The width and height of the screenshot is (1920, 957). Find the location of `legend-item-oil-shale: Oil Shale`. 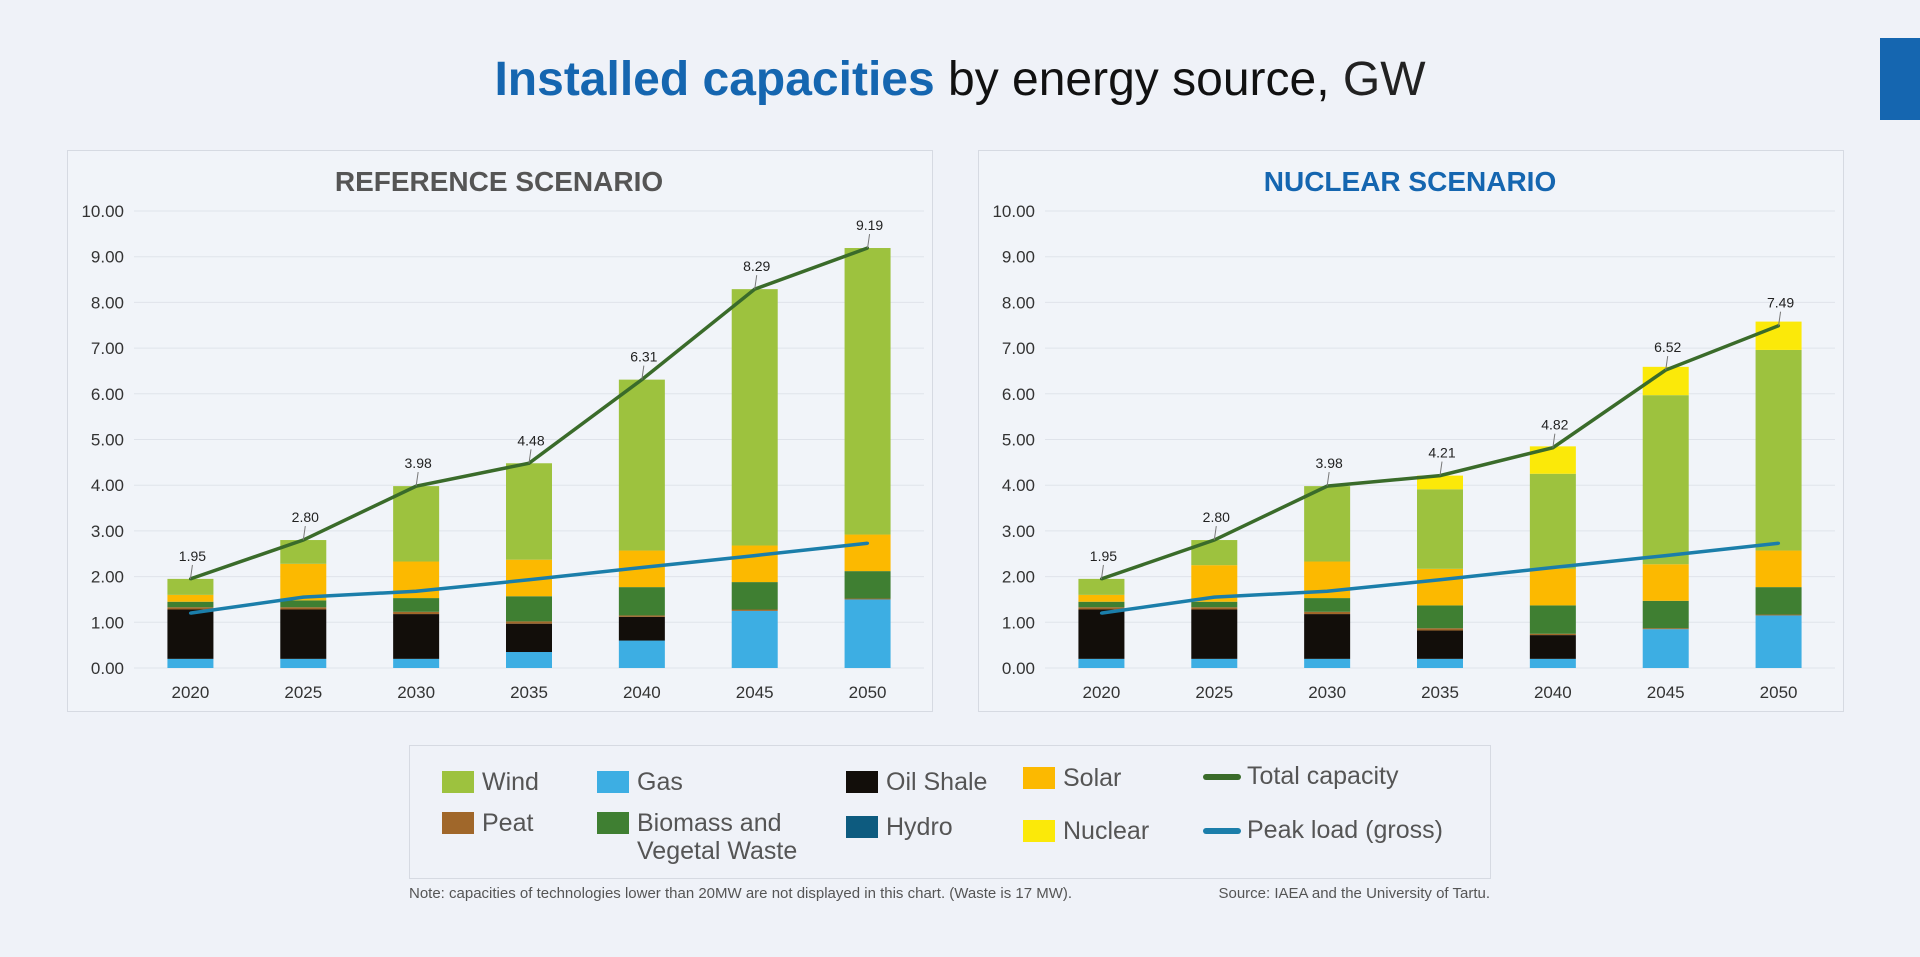

legend-item-oil-shale: Oil Shale is located at coordinates (916, 782).